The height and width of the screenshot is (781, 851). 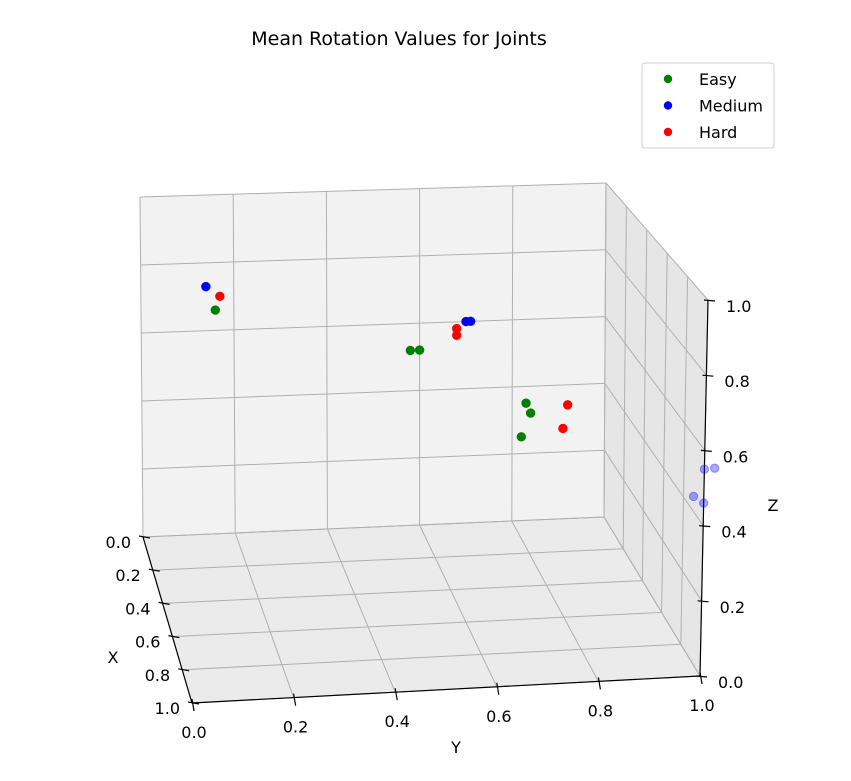 I want to click on x-tick-label: 1.0, so click(x=167, y=708).